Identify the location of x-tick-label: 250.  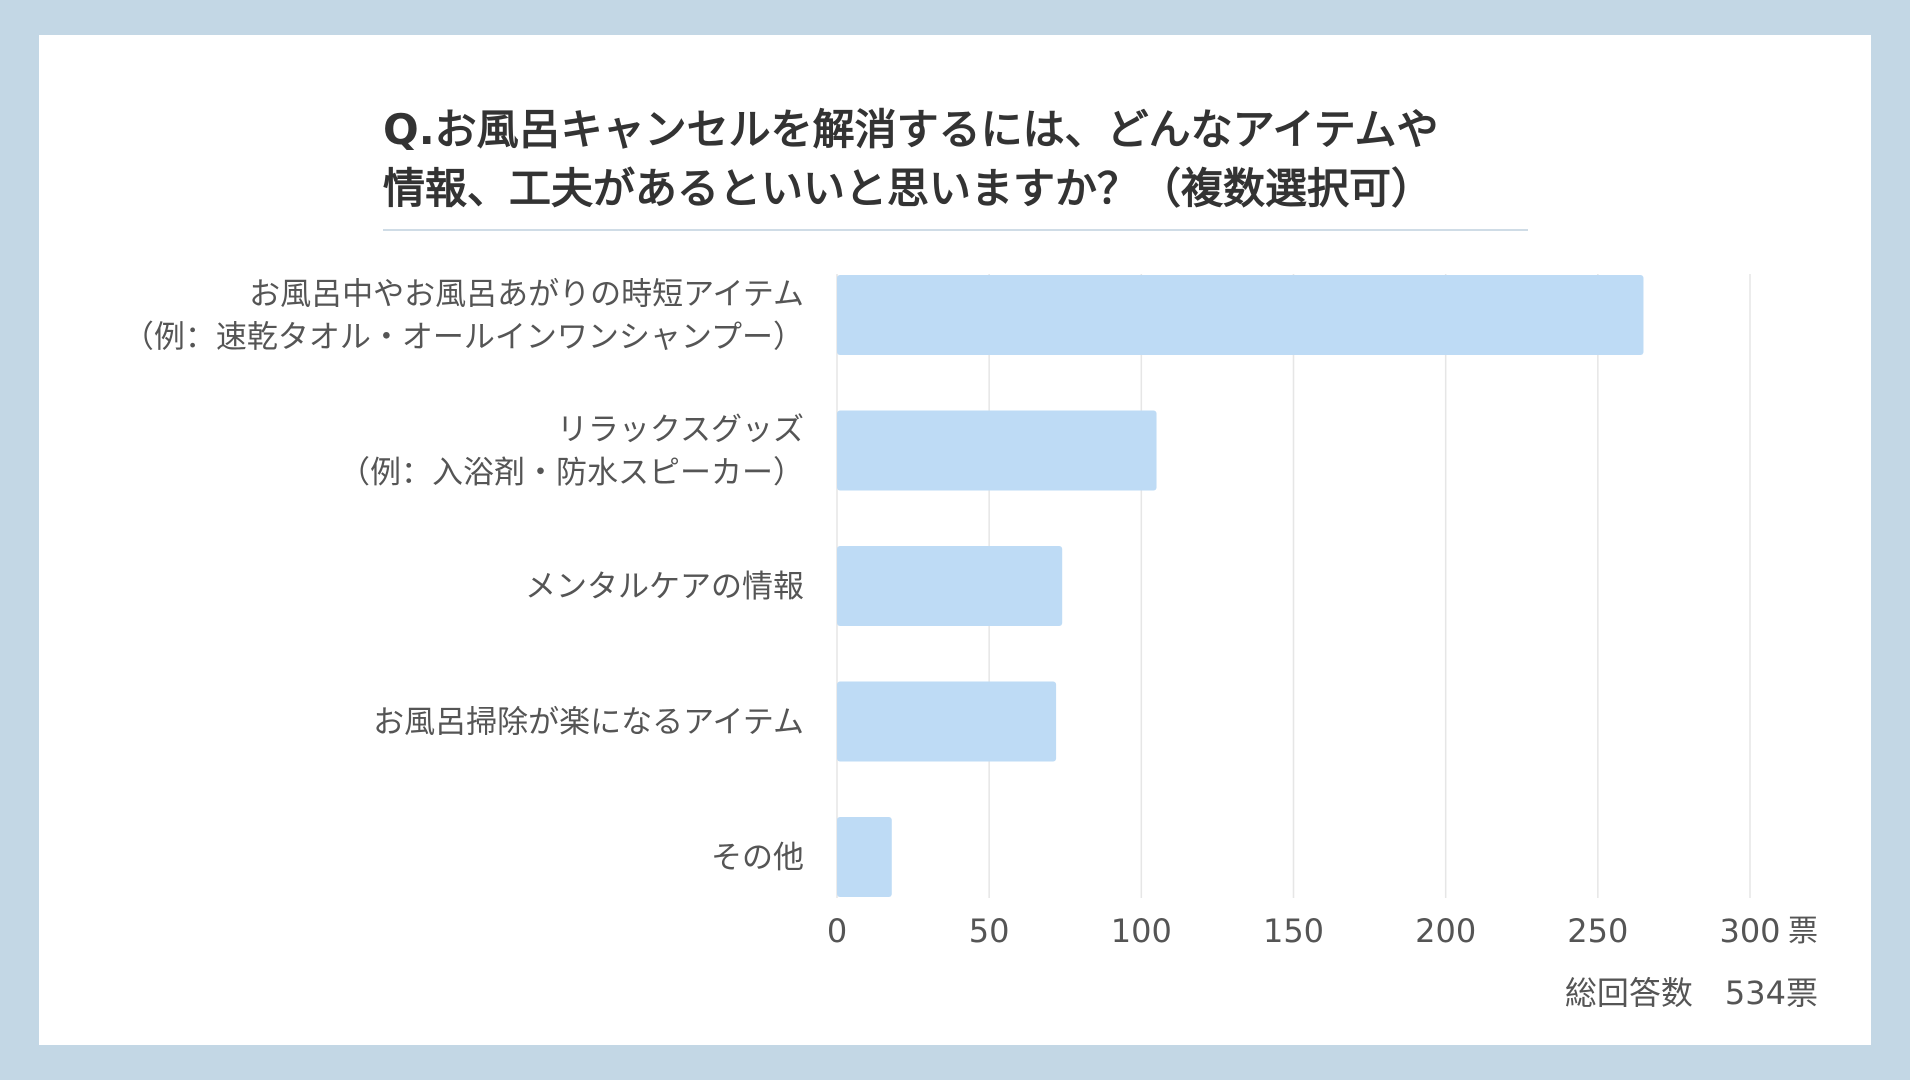
(1597, 931).